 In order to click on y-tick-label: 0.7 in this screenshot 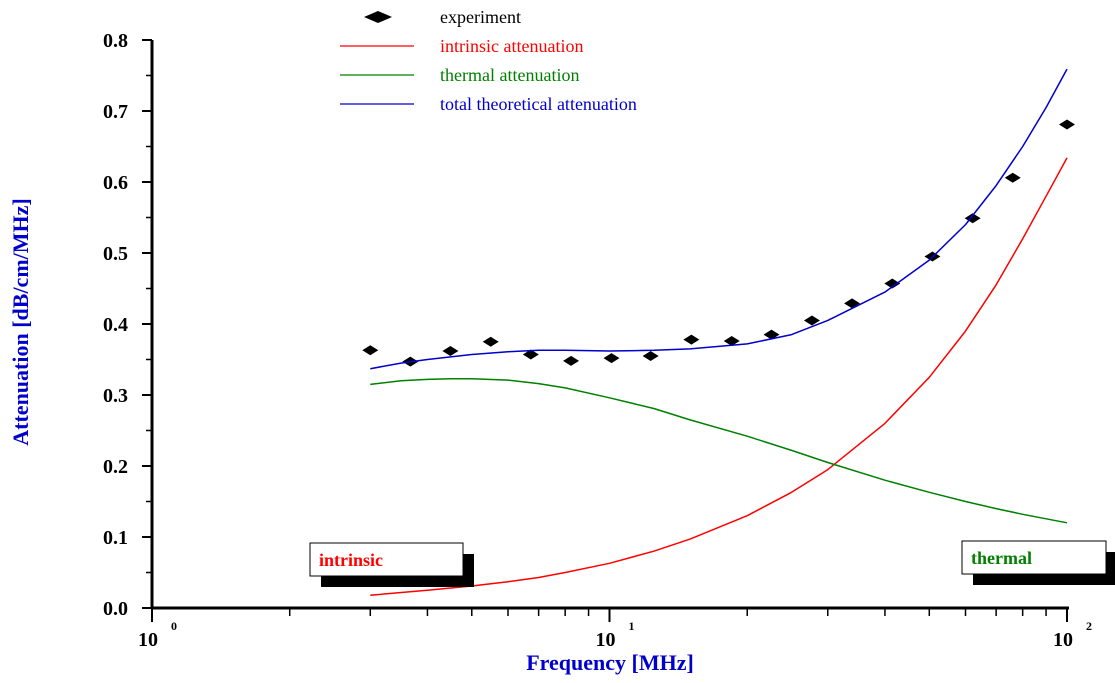, I will do `click(115, 112)`.